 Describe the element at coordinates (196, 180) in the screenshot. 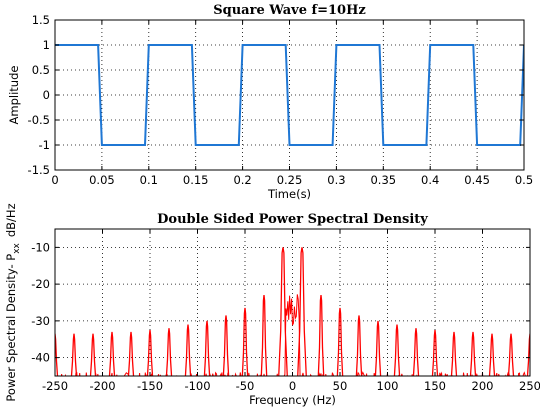

I see `x-tick-label: 0.15` at that location.